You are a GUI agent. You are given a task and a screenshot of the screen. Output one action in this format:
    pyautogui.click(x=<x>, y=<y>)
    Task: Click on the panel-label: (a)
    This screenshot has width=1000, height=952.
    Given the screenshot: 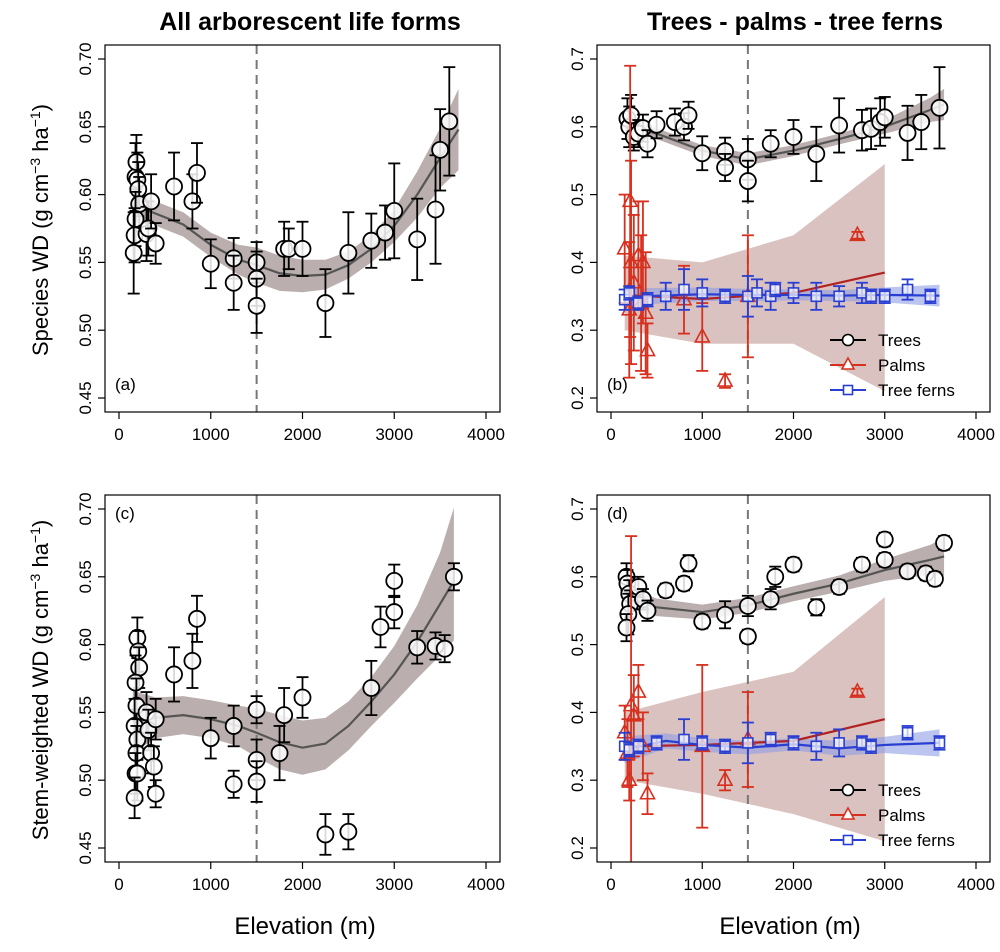 What is the action you would take?
    pyautogui.click(x=125, y=384)
    